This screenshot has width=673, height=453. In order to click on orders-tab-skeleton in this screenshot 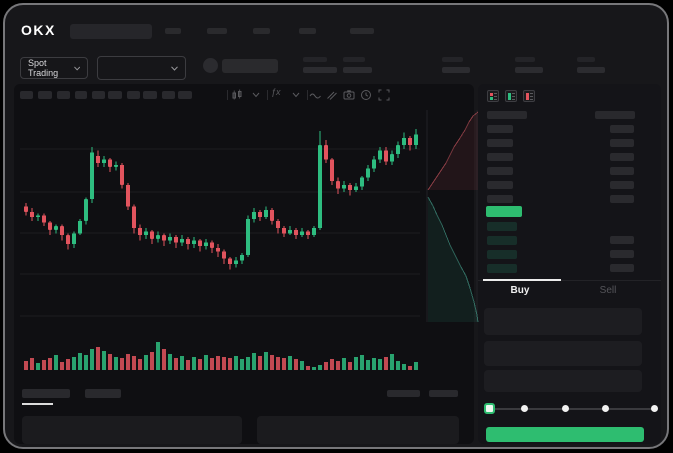, I will do `click(46, 393)`.